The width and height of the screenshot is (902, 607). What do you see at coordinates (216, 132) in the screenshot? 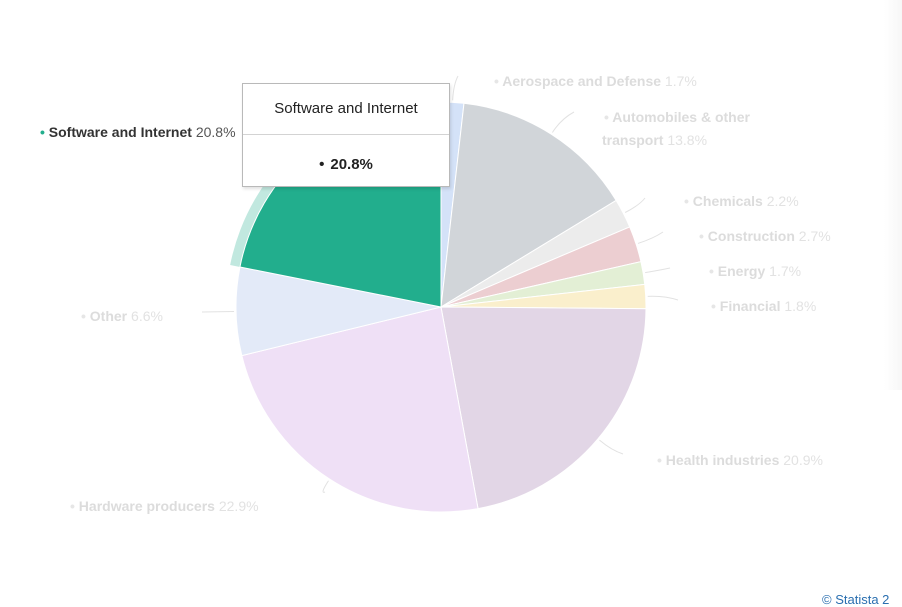
I see `label-value: 20.8%` at bounding box center [216, 132].